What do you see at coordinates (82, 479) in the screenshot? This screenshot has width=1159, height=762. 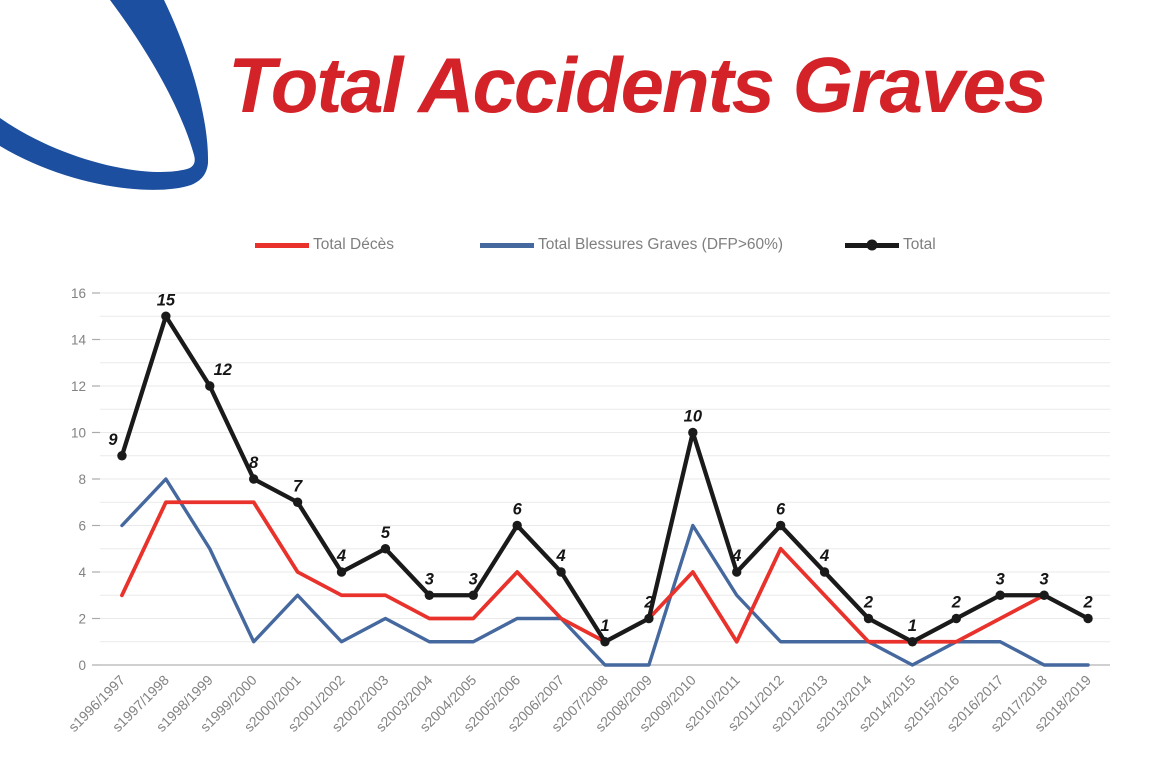 I see `y-axis-label: 8` at bounding box center [82, 479].